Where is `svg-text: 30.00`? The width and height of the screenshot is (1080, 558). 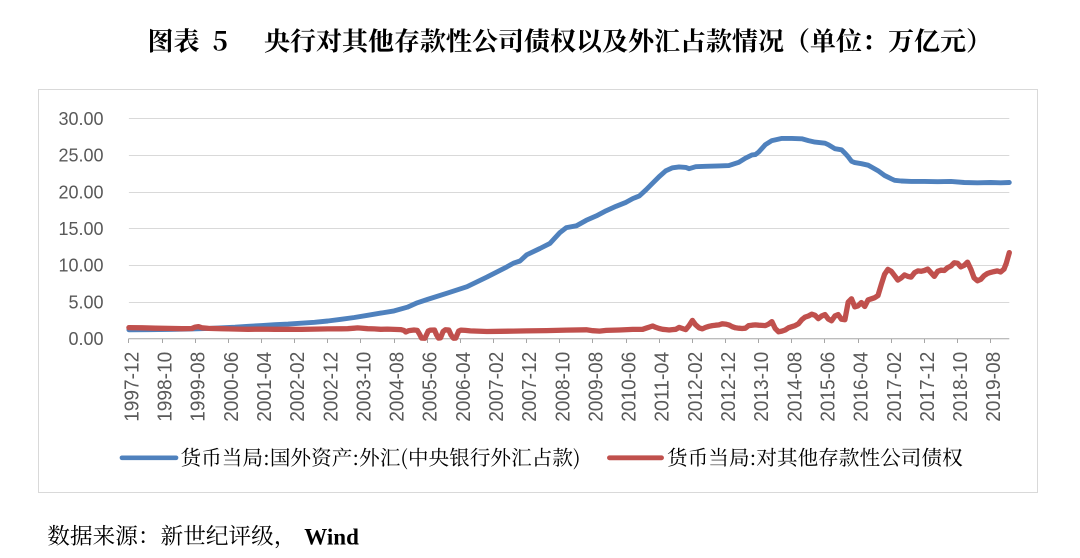
svg-text: 30.00 is located at coordinates (80, 119).